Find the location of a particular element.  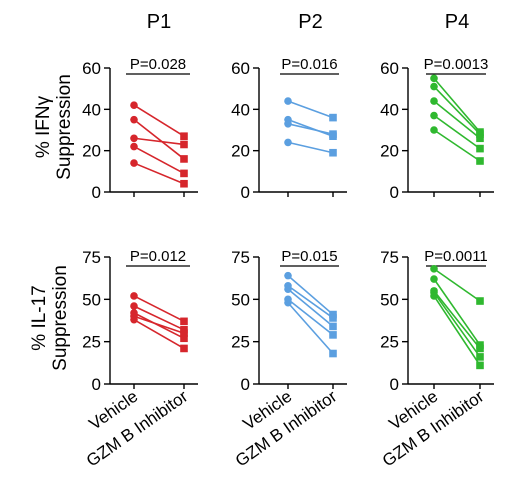

panel-3: P4 0 20 40 60 P=0.0013 is located at coordinates (437, 106).